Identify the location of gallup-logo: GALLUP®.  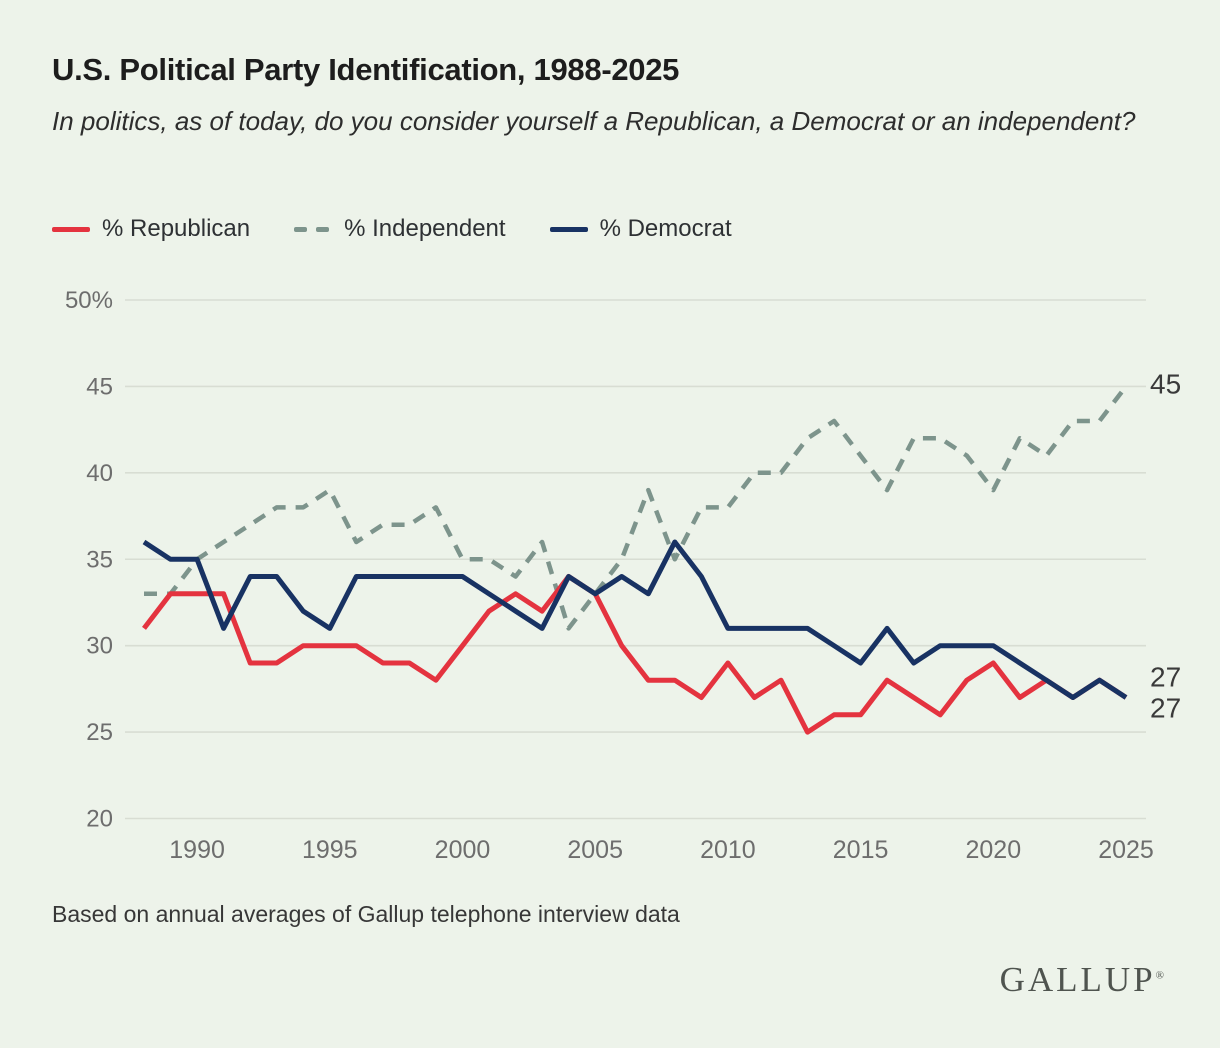
(1081, 979).